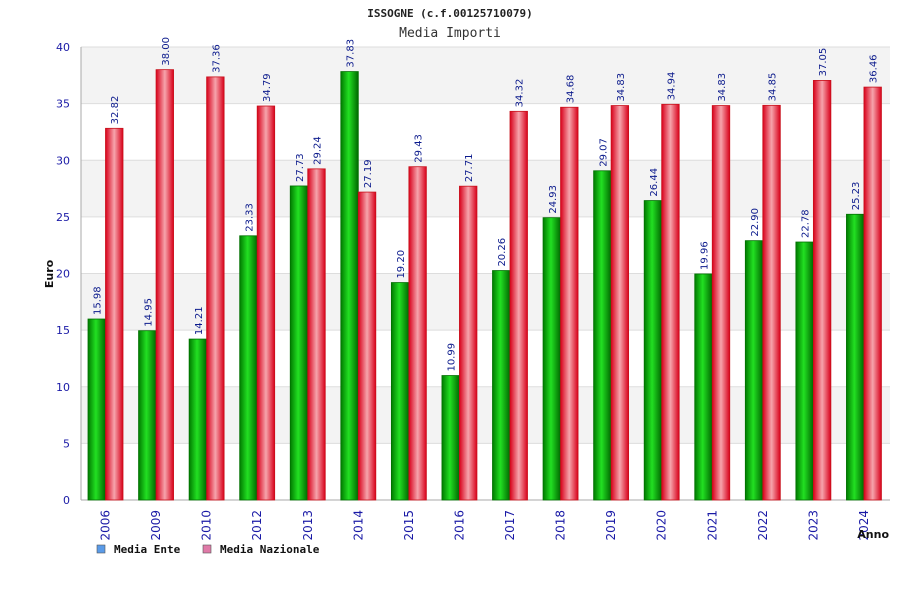 The height and width of the screenshot is (600, 900). I want to click on legend-label-media-ente: Media Ente, so click(147, 549).